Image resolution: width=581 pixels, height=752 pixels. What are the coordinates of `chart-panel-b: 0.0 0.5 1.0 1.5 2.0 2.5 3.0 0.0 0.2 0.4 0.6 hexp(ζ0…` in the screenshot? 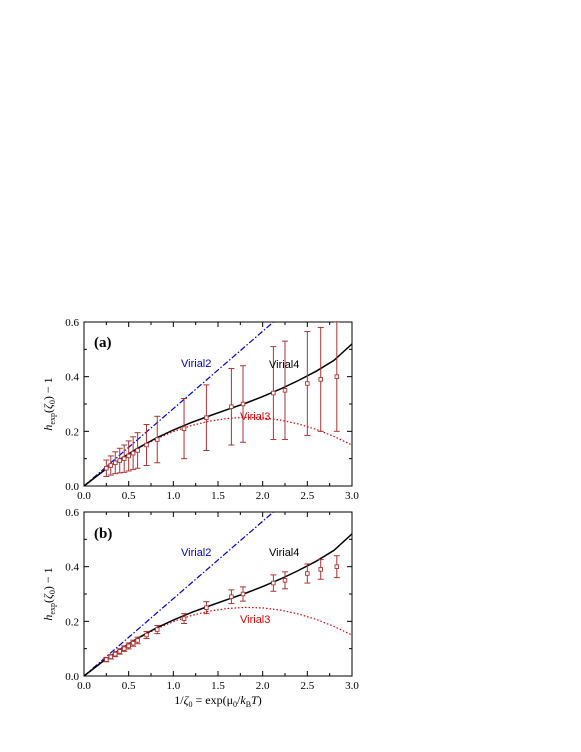 It's located at (200, 608).